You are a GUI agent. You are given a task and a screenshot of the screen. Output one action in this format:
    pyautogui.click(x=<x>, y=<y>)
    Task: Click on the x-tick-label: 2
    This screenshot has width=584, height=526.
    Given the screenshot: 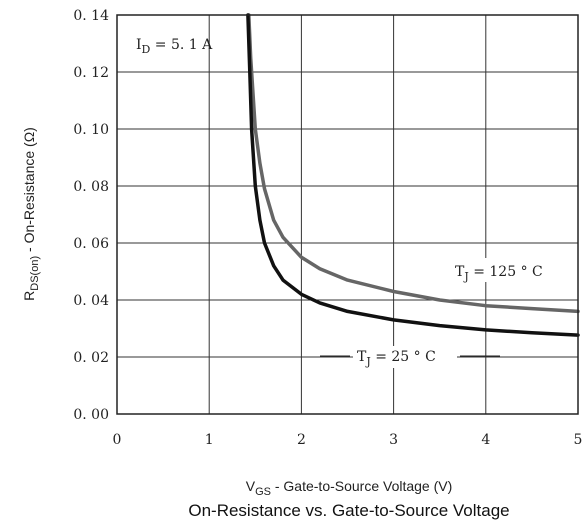 What is the action you would take?
    pyautogui.click(x=301, y=440)
    